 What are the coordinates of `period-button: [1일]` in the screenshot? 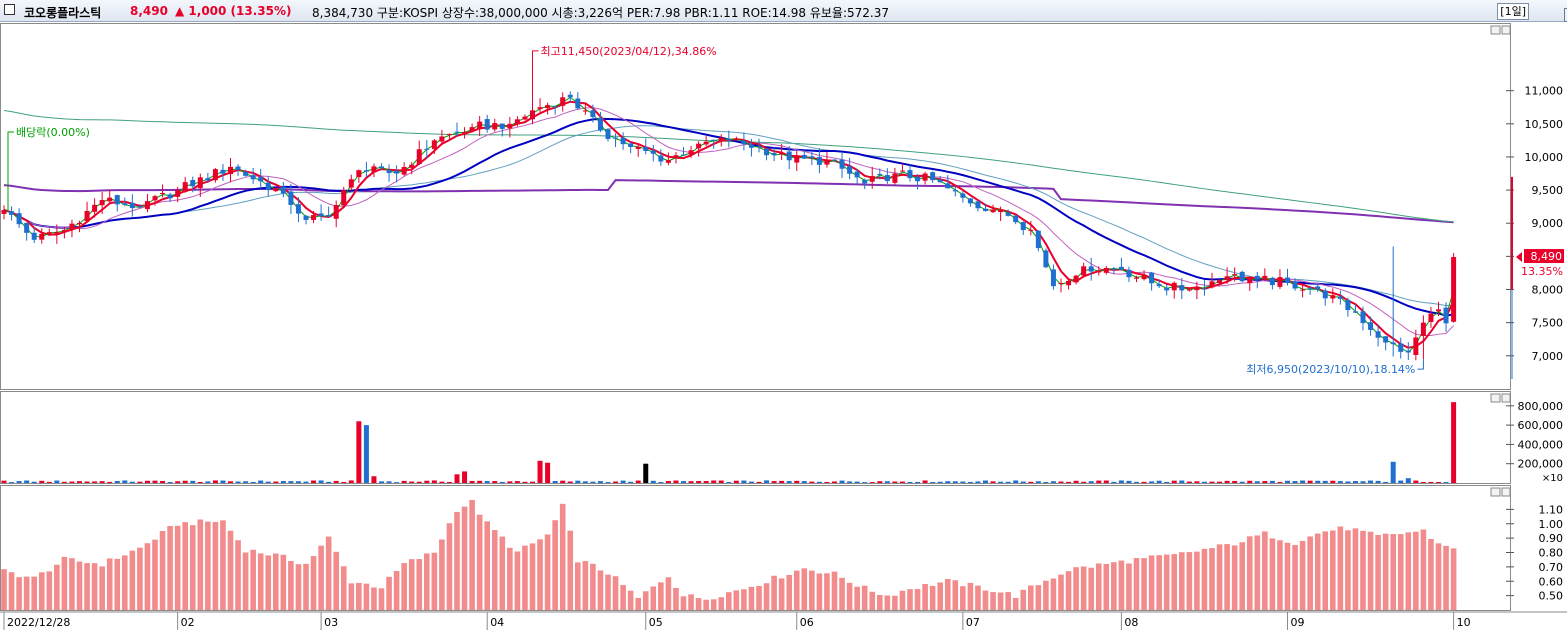 It's located at (1513, 11).